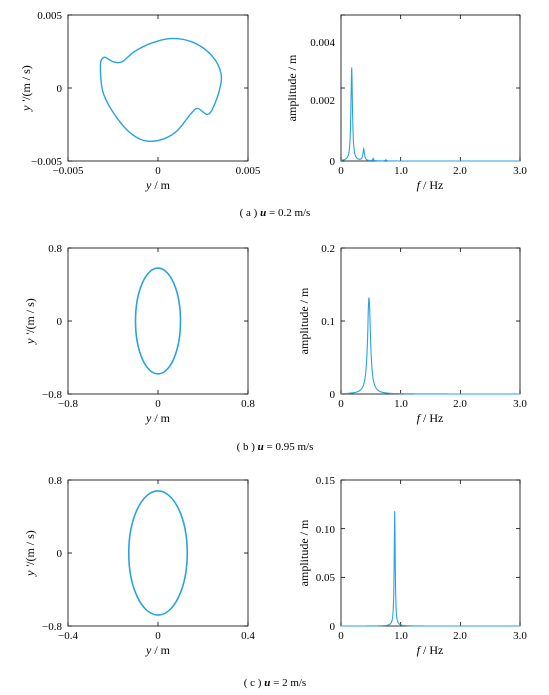 The image size is (549, 695). I want to click on y-tick: 0.004, so click(322, 43).